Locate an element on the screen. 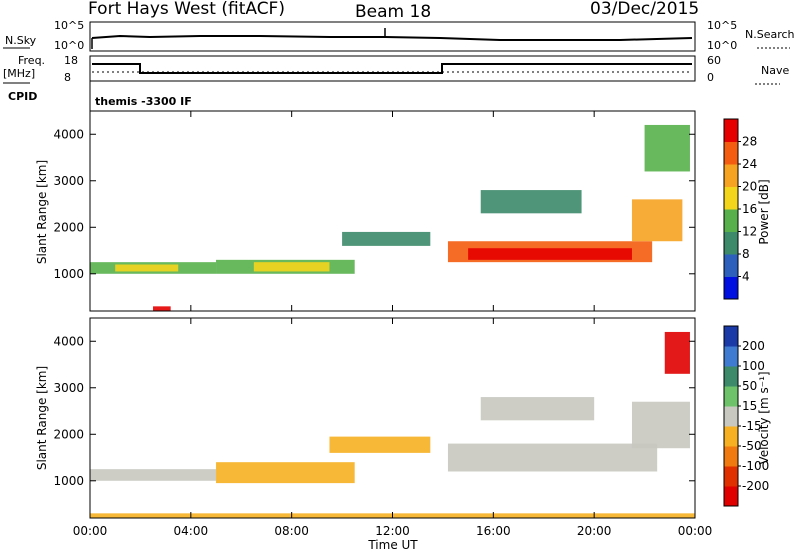 The width and height of the screenshot is (800, 554). colorbar-tick-label: 20 is located at coordinates (749, 187).